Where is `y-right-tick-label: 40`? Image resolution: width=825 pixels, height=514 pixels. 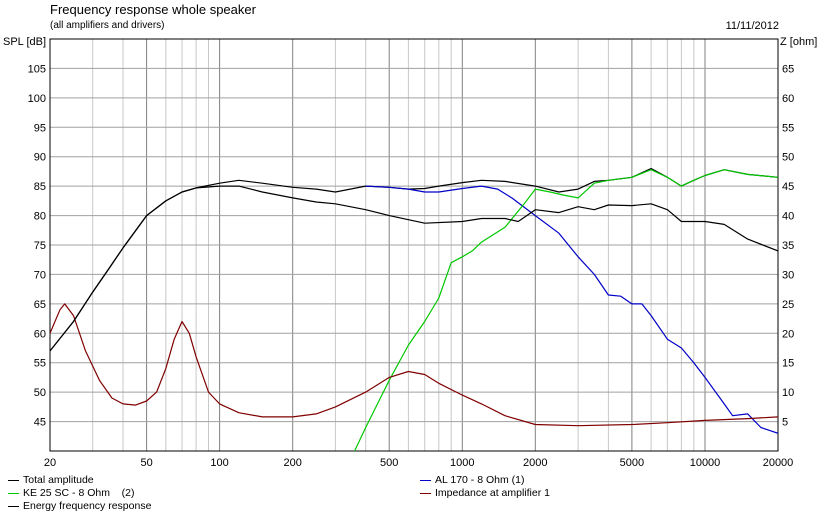 y-right-tick-label: 40 is located at coordinates (788, 217).